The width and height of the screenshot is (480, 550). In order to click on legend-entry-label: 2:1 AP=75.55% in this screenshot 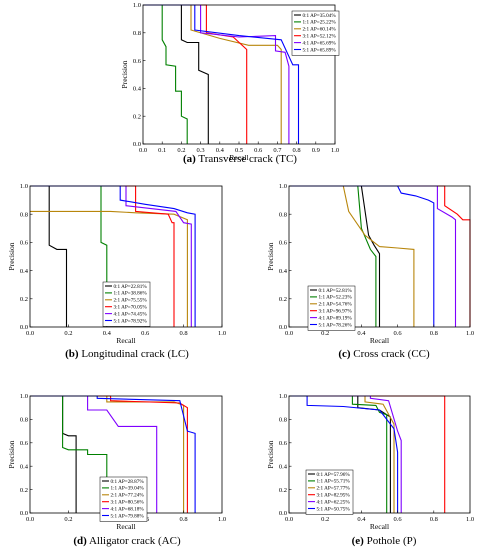, I will do `click(131, 301)`.